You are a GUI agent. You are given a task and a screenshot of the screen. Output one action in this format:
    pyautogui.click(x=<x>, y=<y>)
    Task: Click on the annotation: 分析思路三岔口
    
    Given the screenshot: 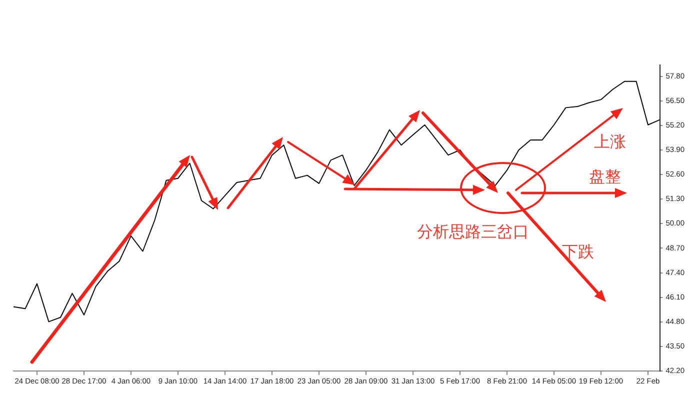 What is the action you would take?
    pyautogui.click(x=473, y=232)
    